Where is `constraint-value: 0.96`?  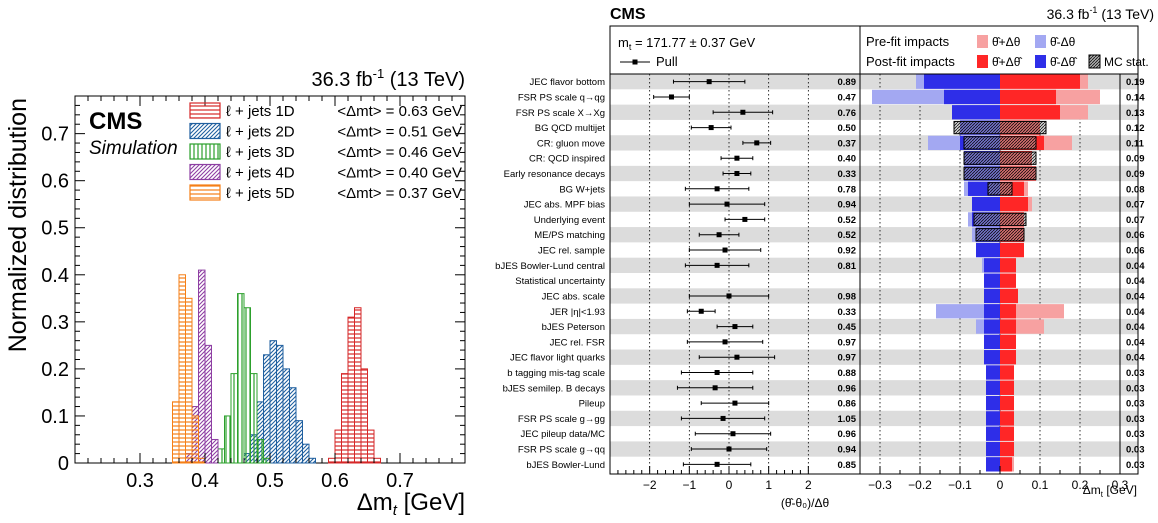 constraint-value: 0.96 is located at coordinates (847, 388).